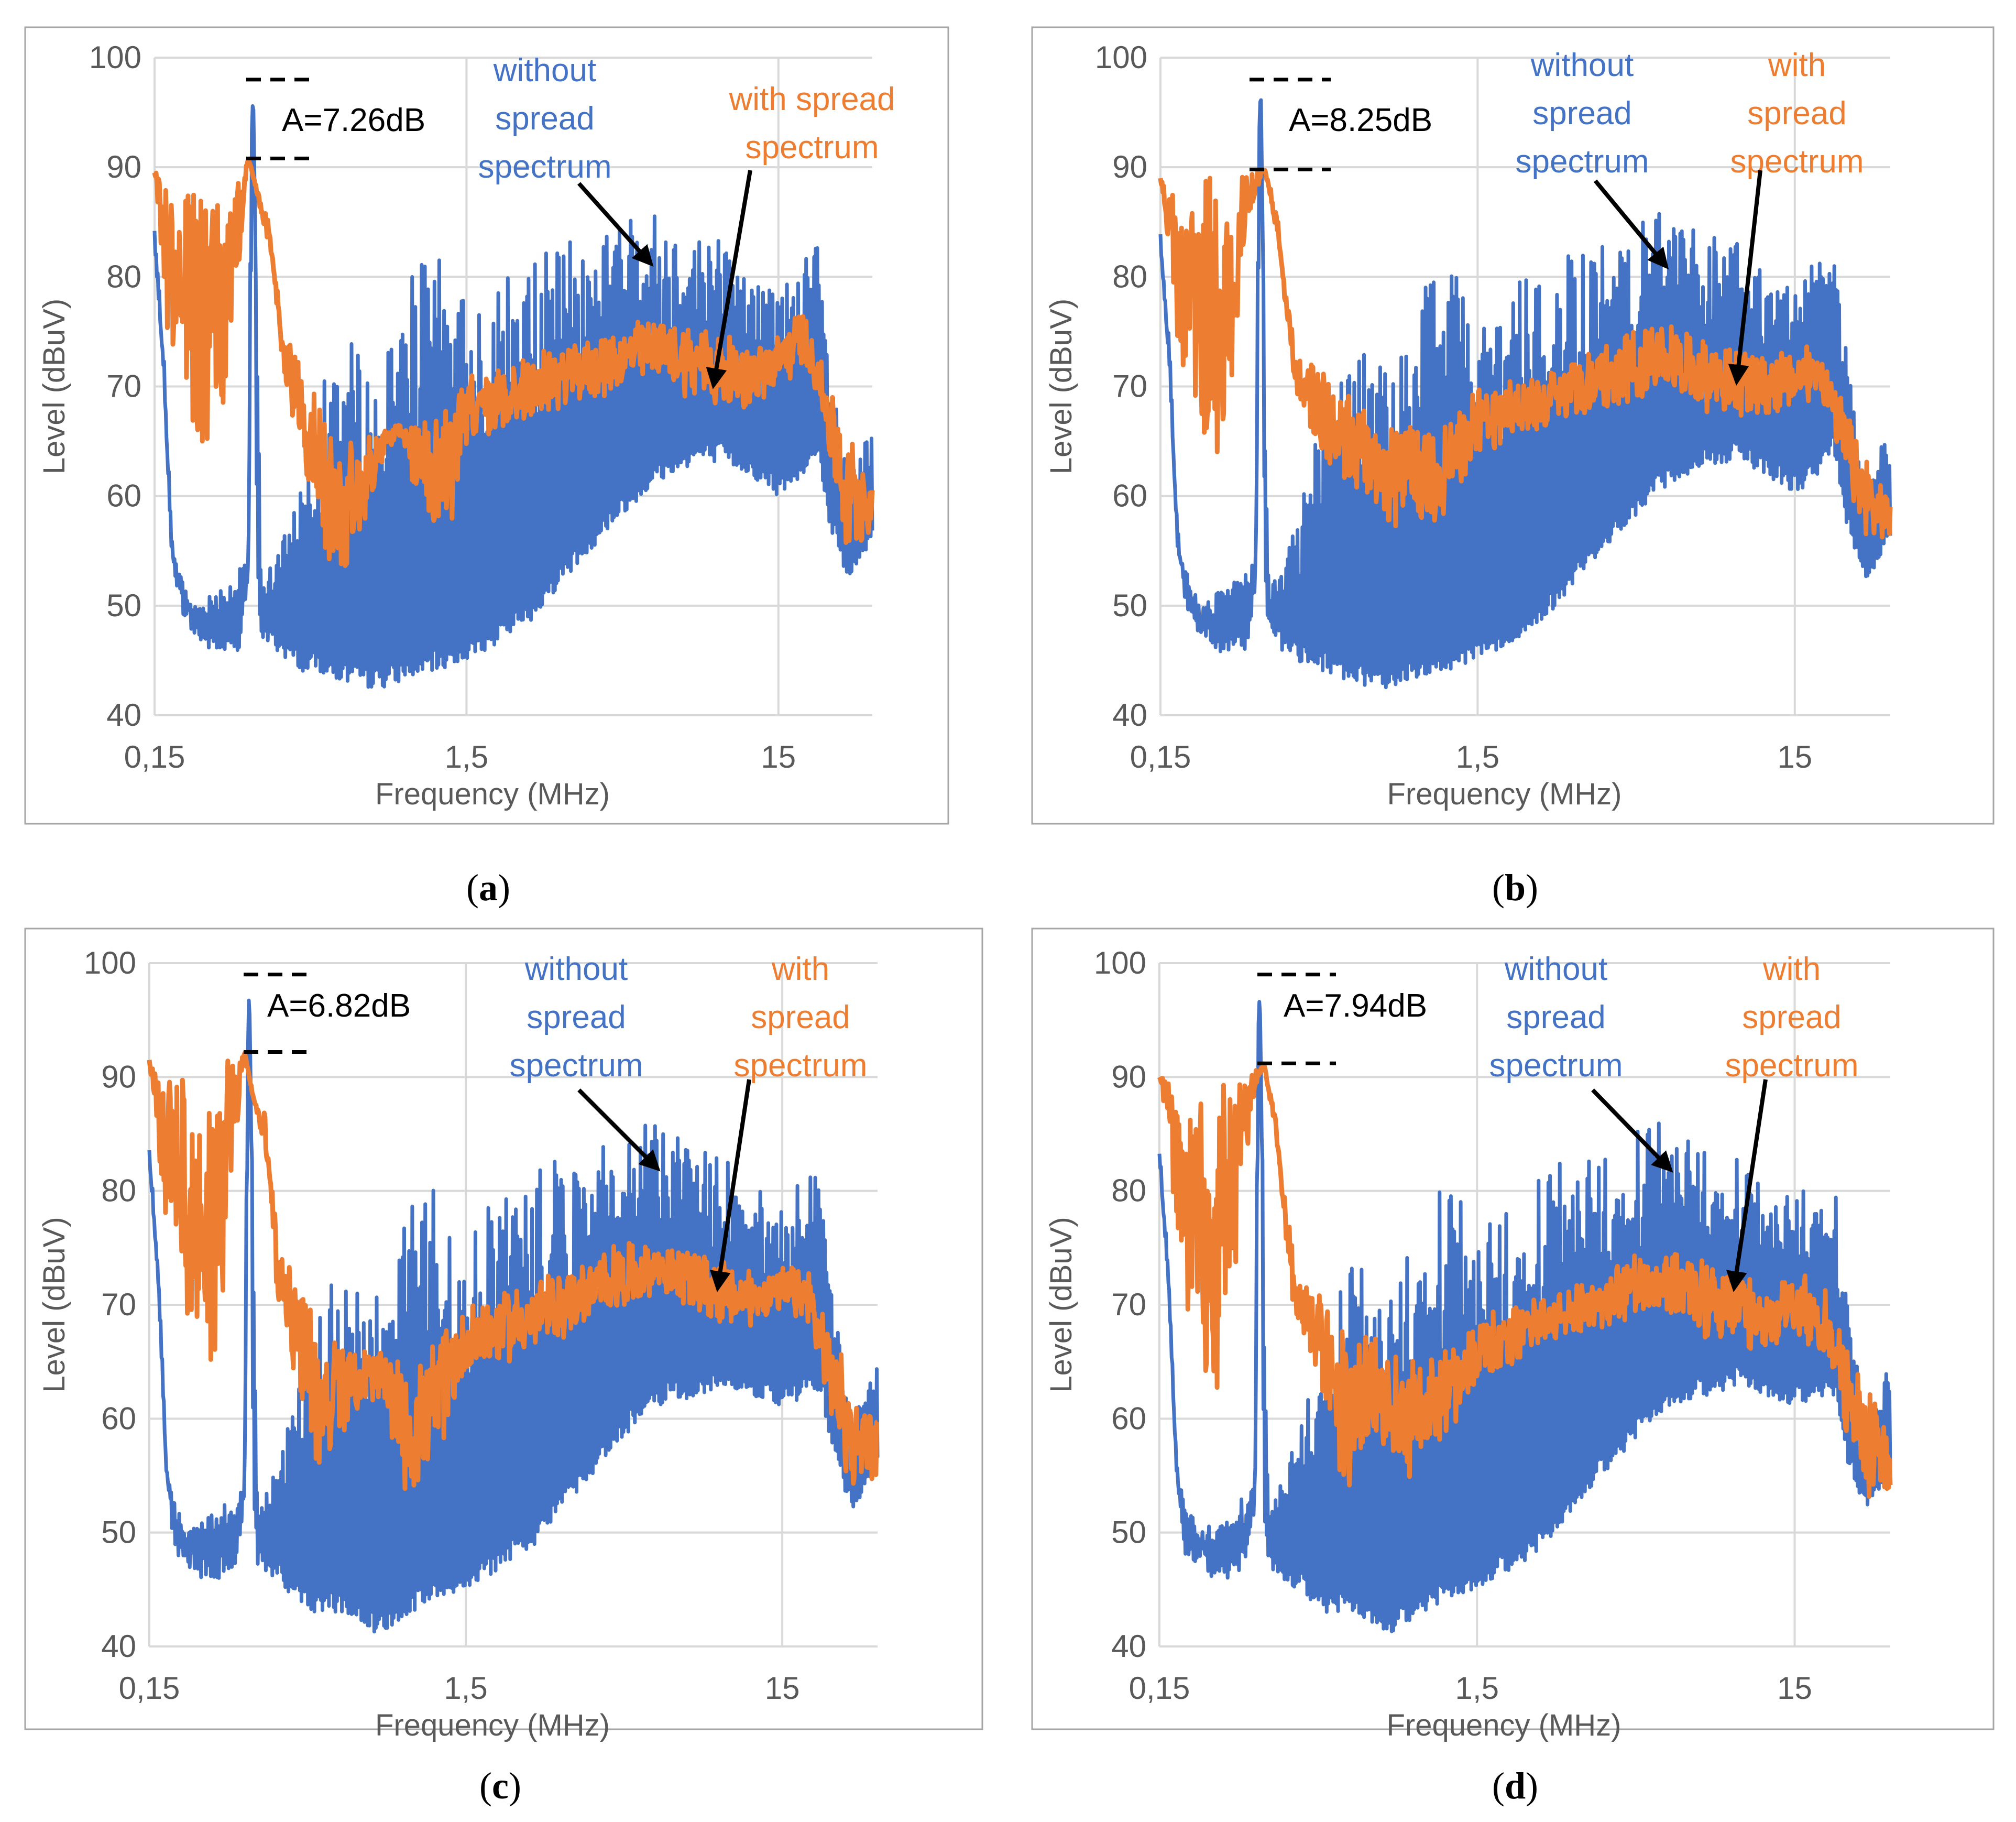  Describe the element at coordinates (1515, 888) in the screenshot. I see `panel-caption: (b)` at that location.